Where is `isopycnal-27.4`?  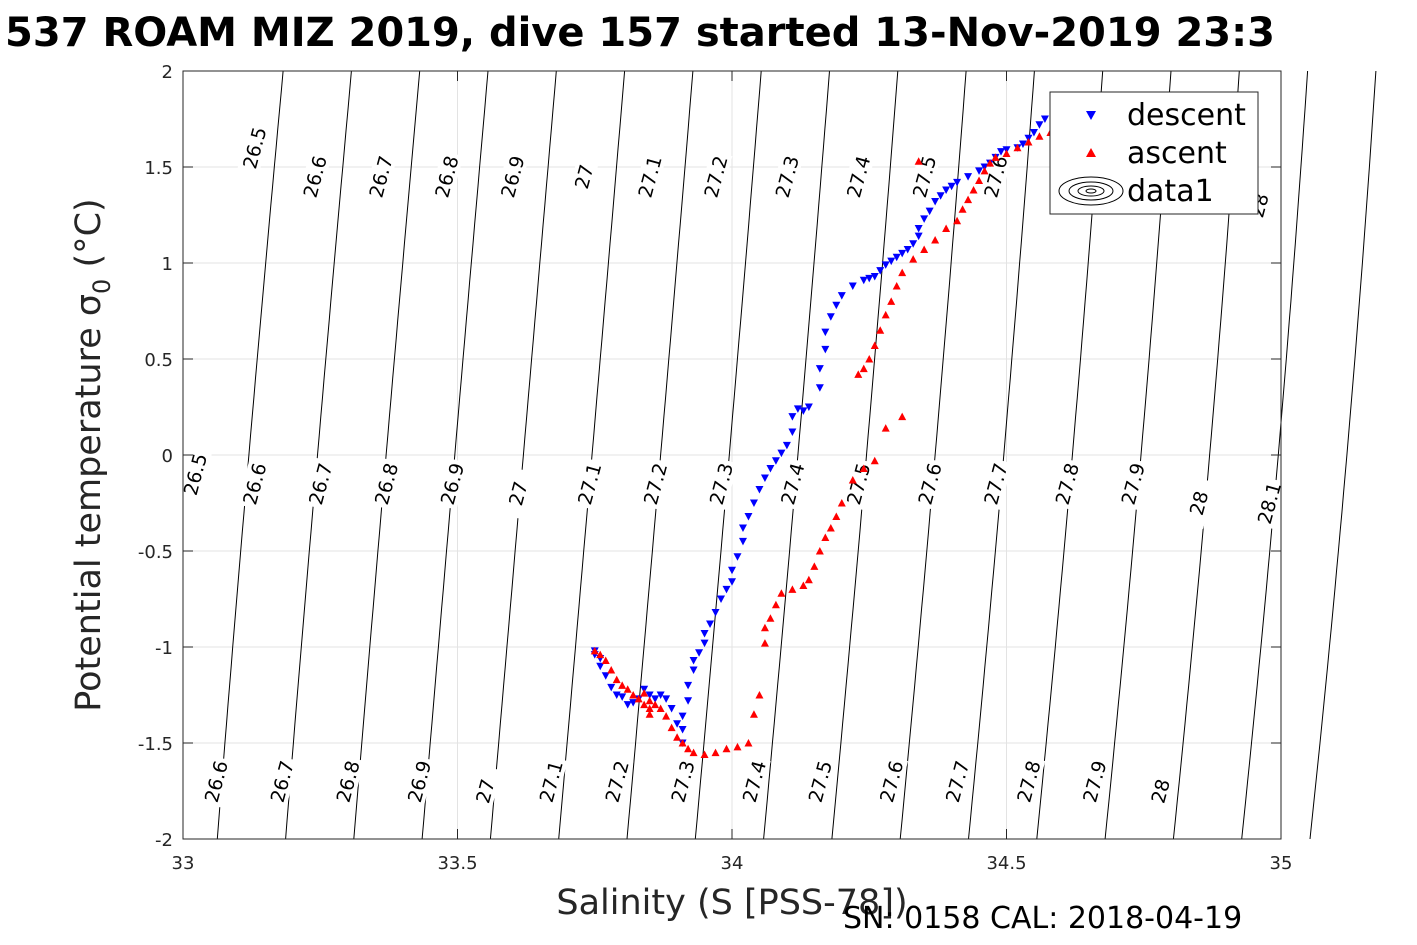 isopycnal-27.4 is located at coordinates (865, 455).